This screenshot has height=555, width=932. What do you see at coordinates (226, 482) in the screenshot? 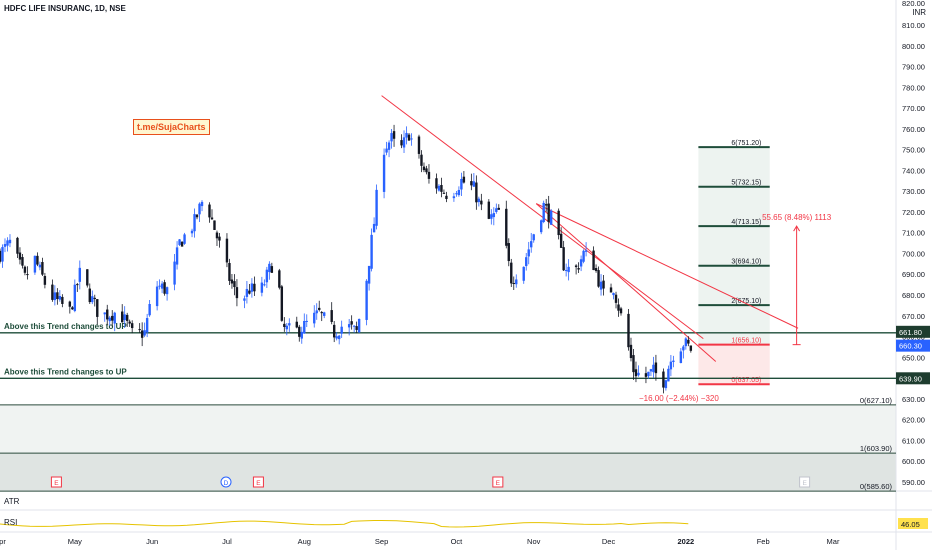
I see `dividend-marker` at bounding box center [226, 482].